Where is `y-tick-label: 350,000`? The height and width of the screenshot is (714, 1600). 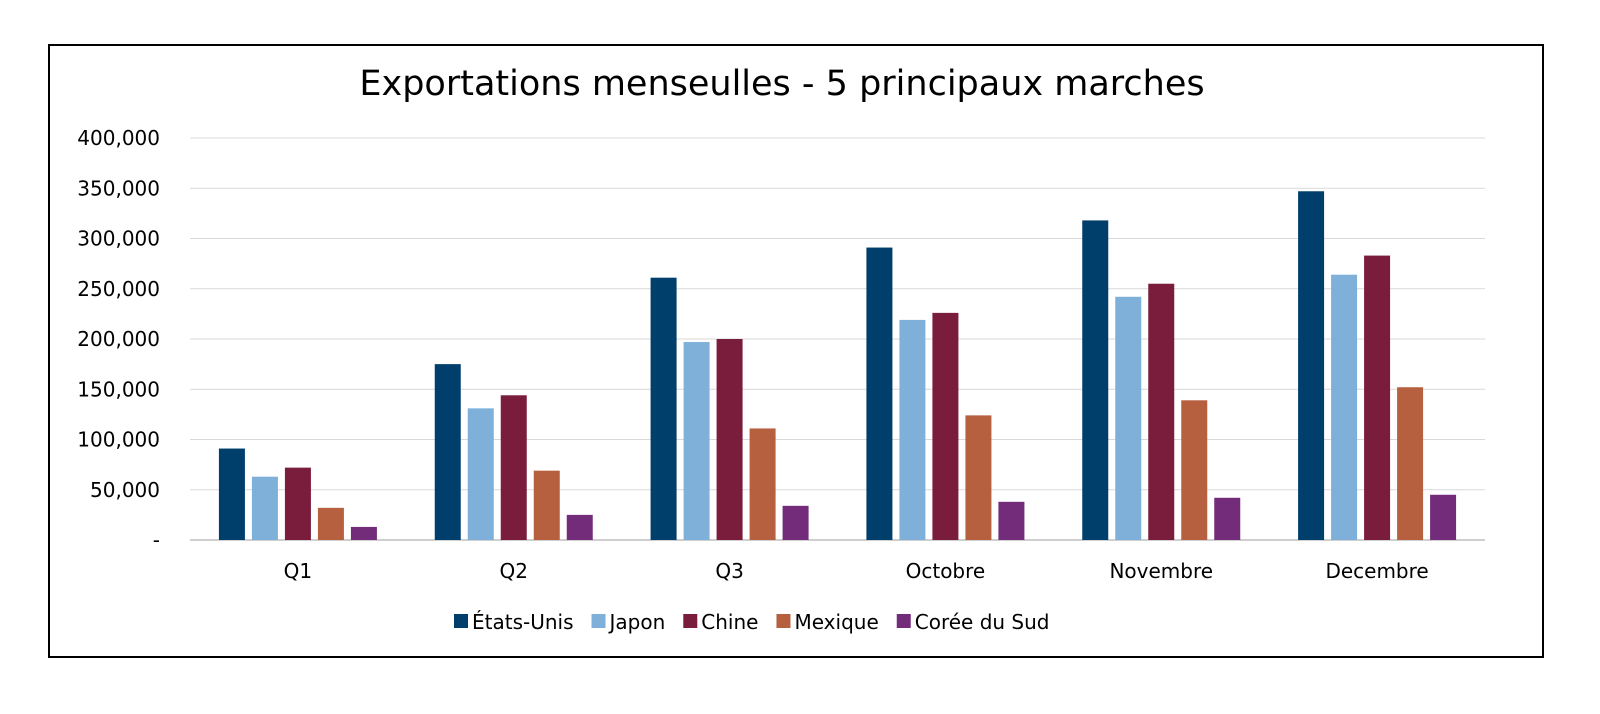 y-tick-label: 350,000 is located at coordinates (118, 188).